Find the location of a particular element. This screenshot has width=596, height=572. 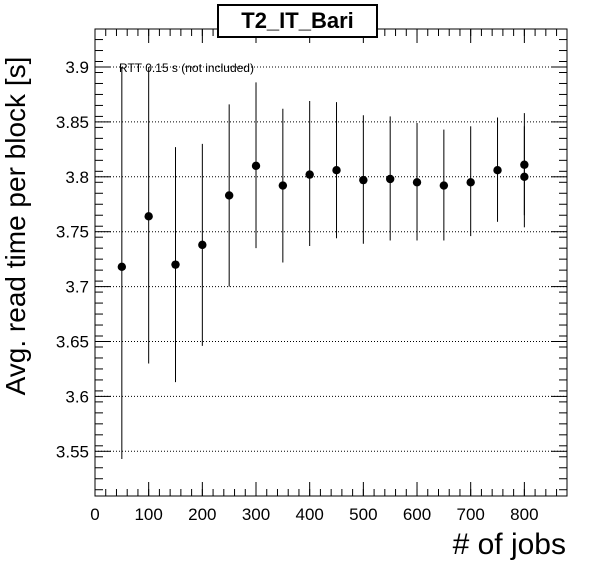

x-tick-label: 0 is located at coordinates (94, 514).